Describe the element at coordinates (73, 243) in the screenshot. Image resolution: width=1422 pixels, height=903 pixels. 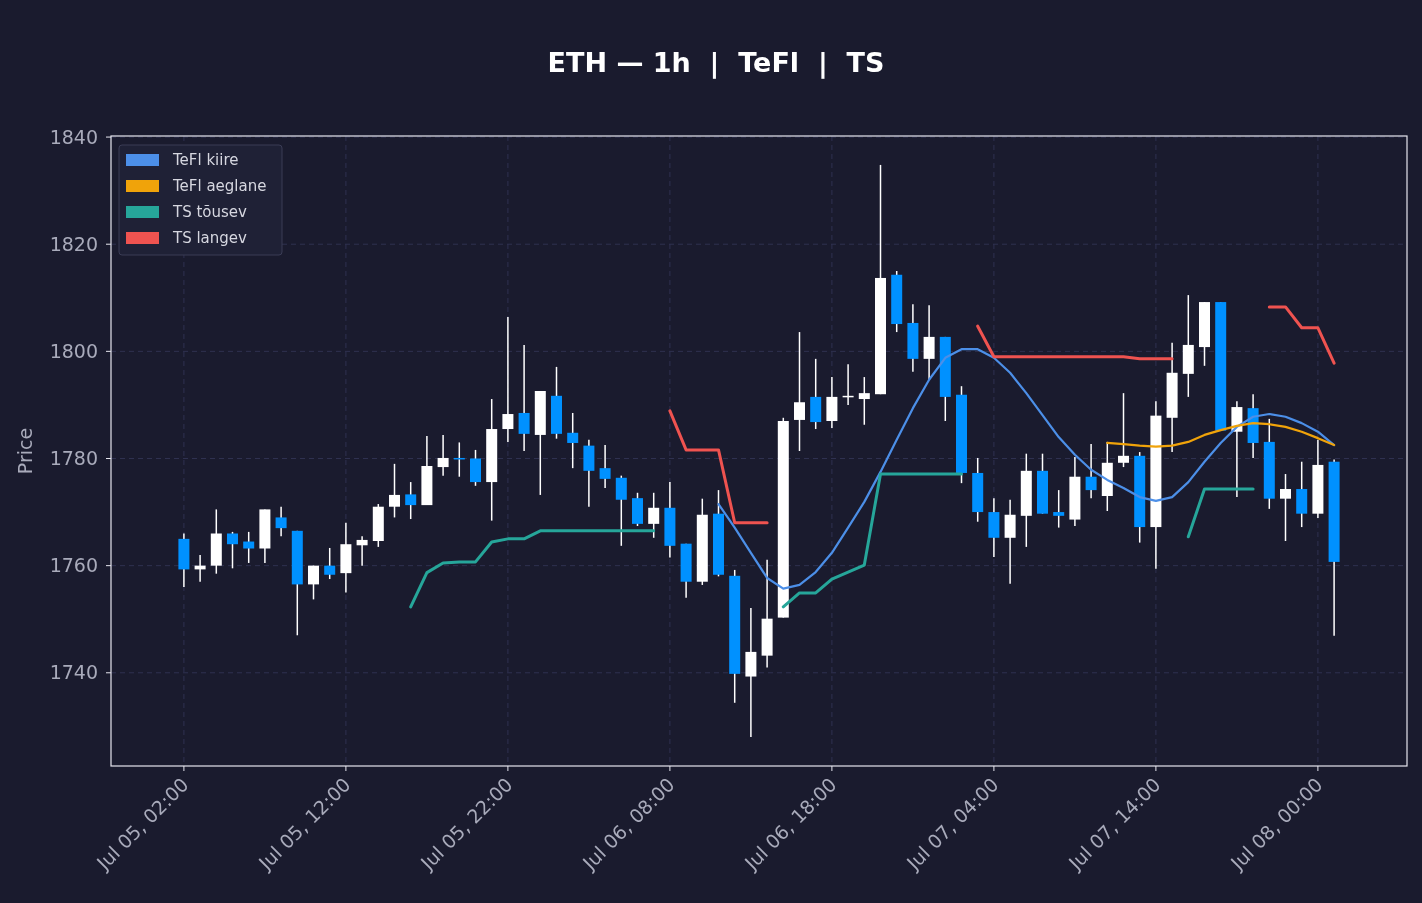
I see `y-tick-label: 1820` at that location.